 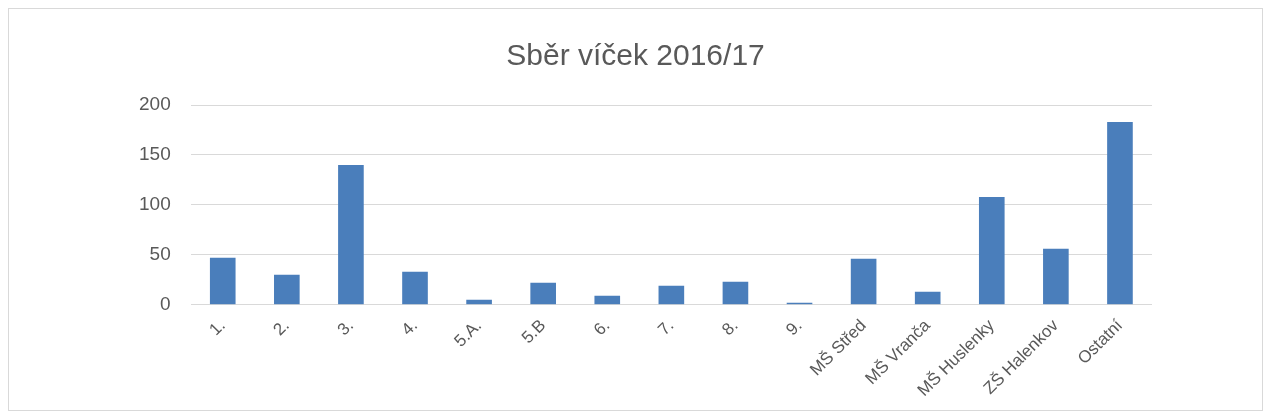 I want to click on x-tick-label: 5.A., so click(x=468, y=333).